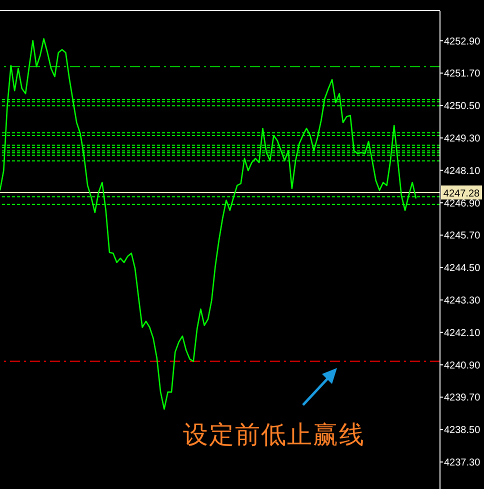  I want to click on y-tick-label: 4239.70, so click(462, 398).